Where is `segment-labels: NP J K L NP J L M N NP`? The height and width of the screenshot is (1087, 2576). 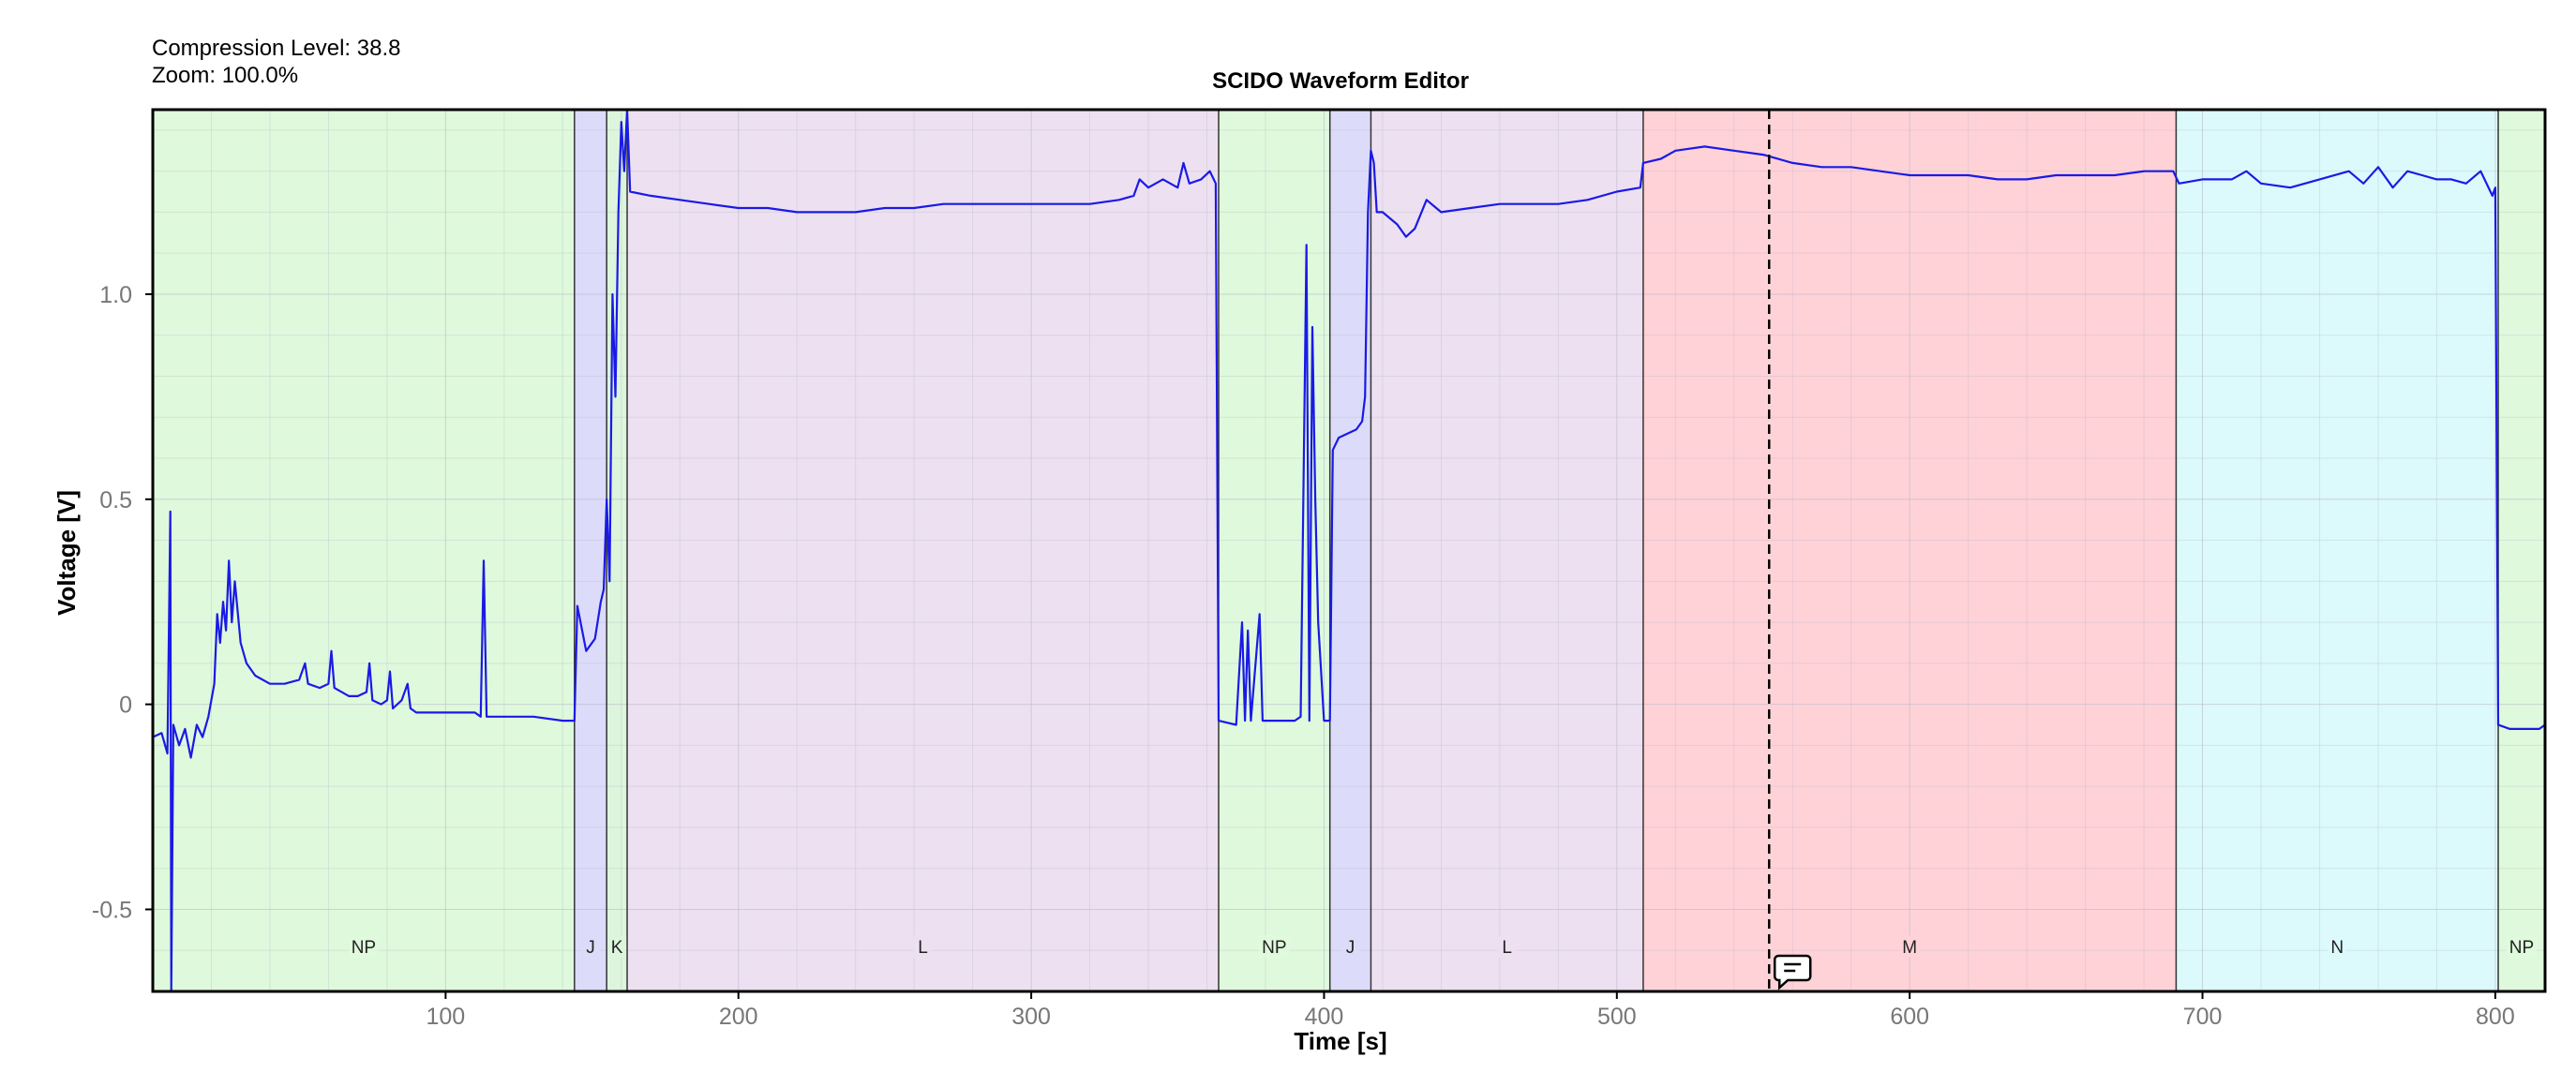 segment-labels: NP J K L NP J L M N NP is located at coordinates (1443, 946).